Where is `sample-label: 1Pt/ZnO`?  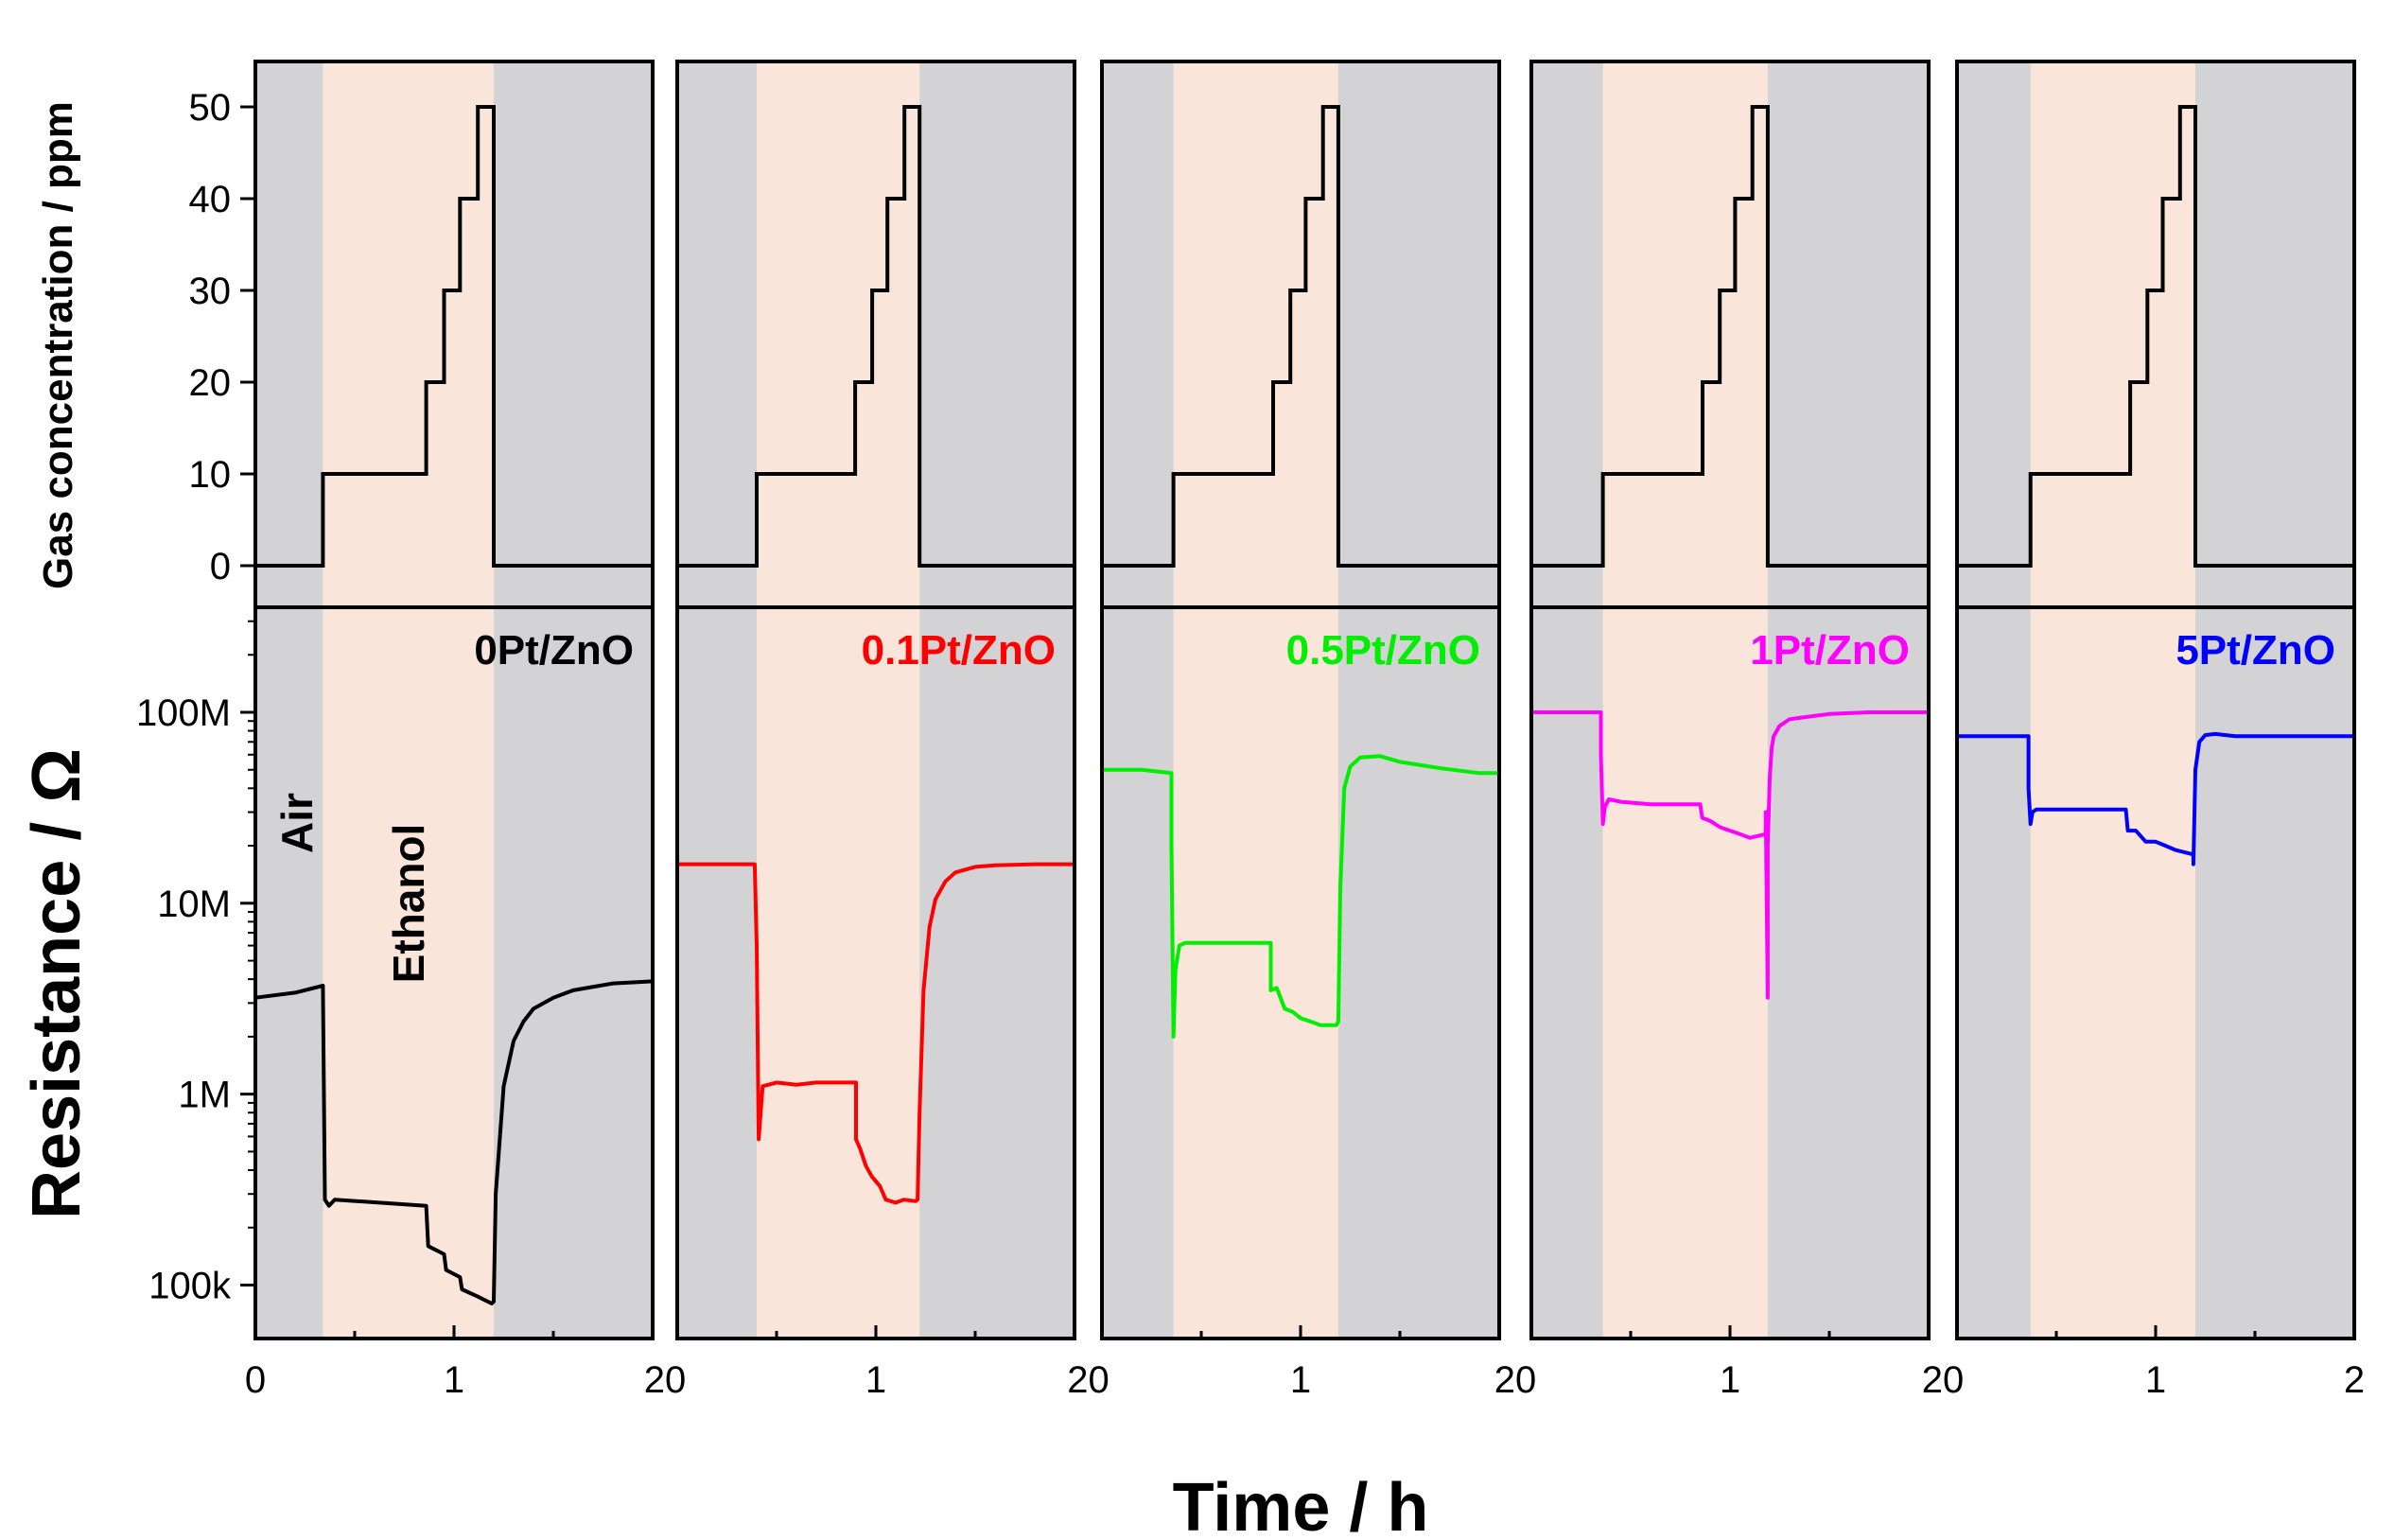
sample-label: 1Pt/ZnO is located at coordinates (1830, 650).